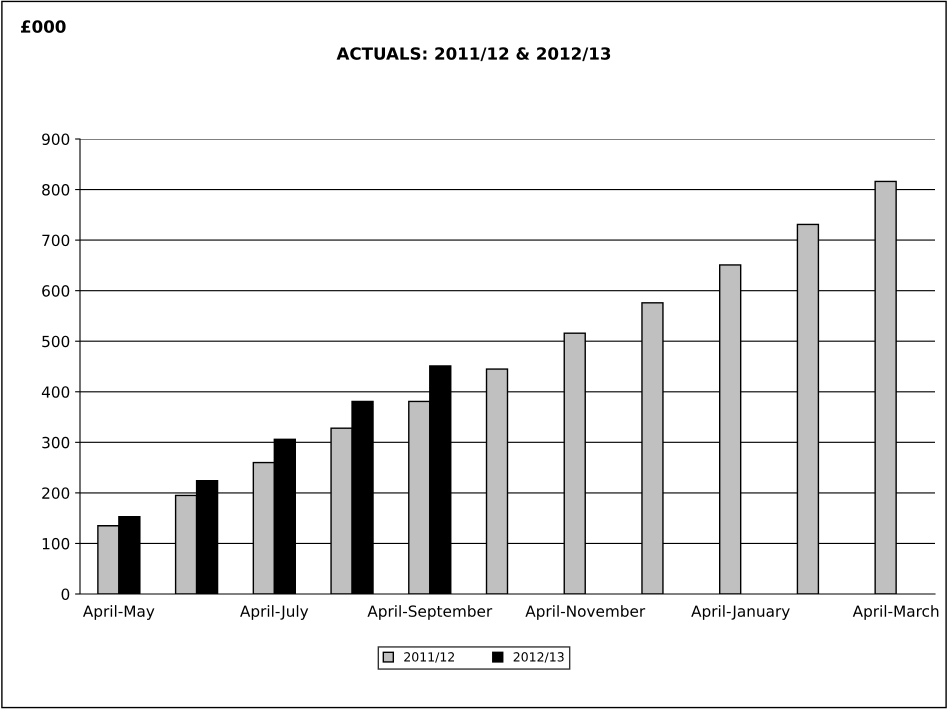 Image resolution: width=948 pixels, height=709 pixels. I want to click on y-tick-label: 800, so click(56, 190).